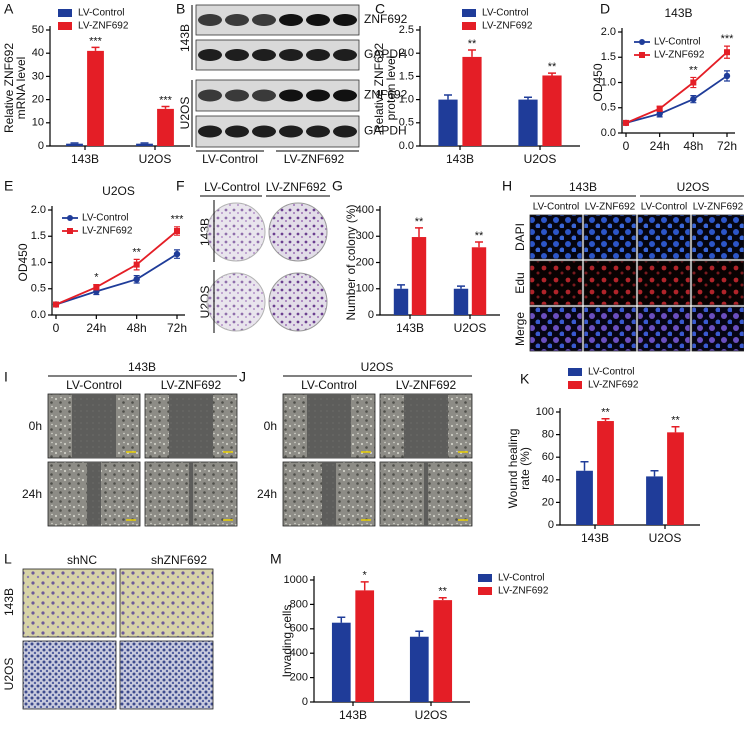  I want to click on panel-letter: C, so click(380, 9).